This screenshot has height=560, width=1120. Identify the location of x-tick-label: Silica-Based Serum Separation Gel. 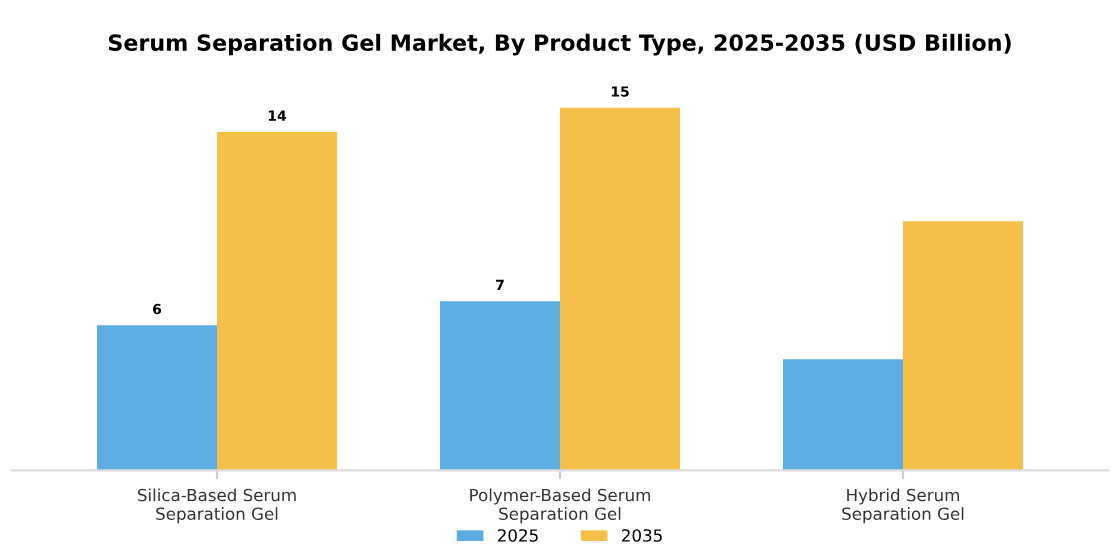
(217, 506).